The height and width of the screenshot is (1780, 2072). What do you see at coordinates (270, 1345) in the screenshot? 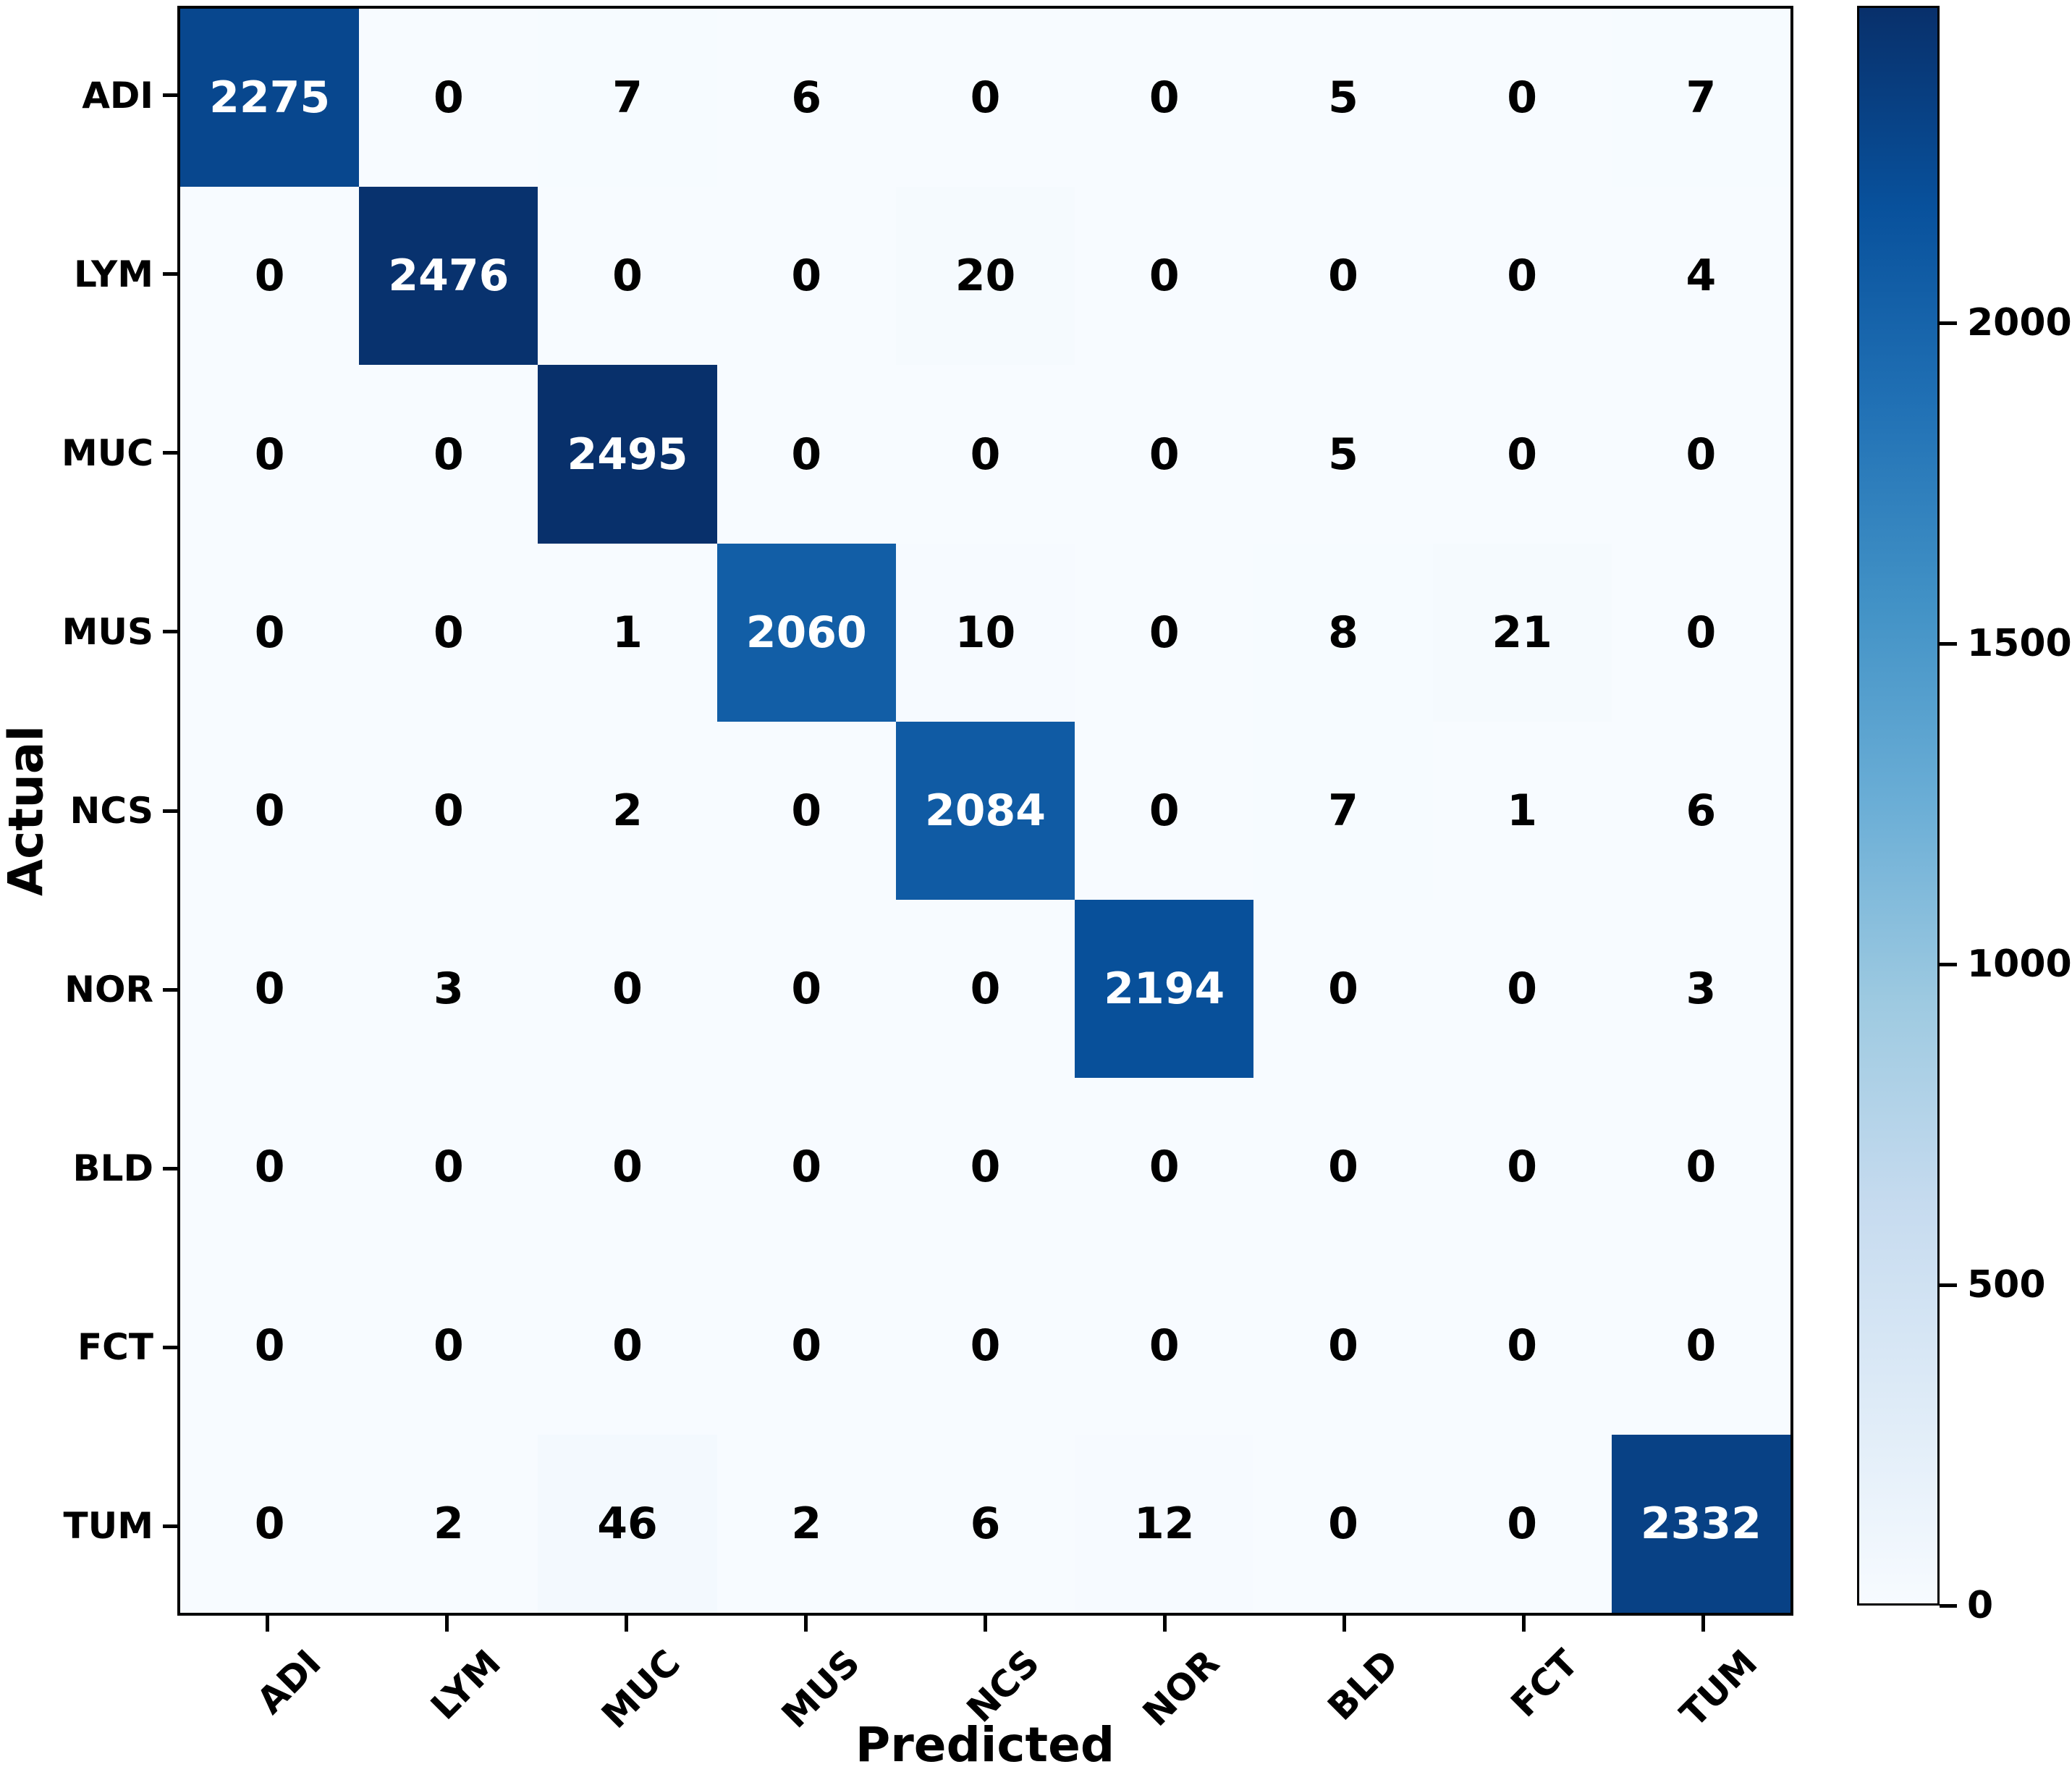
I see `matrix-cell-FCT-ADI: 0` at bounding box center [270, 1345].